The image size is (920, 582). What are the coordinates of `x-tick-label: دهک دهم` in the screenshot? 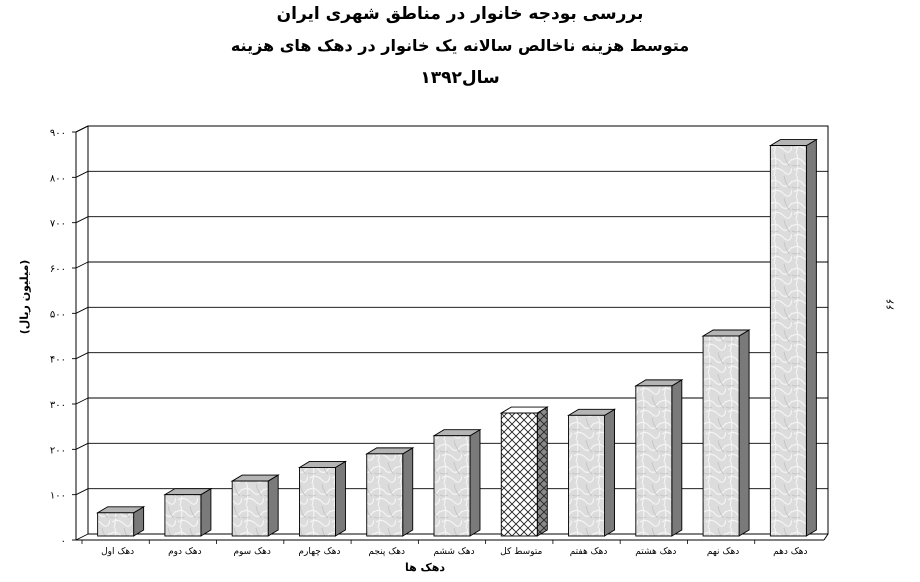 It's located at (790, 552).